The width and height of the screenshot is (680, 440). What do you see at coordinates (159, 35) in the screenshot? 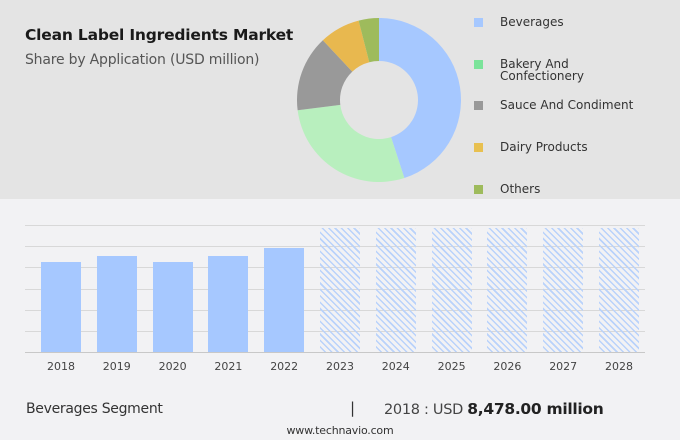
I see `chart-title: Clean Label Ingredients Market` at bounding box center [159, 35].